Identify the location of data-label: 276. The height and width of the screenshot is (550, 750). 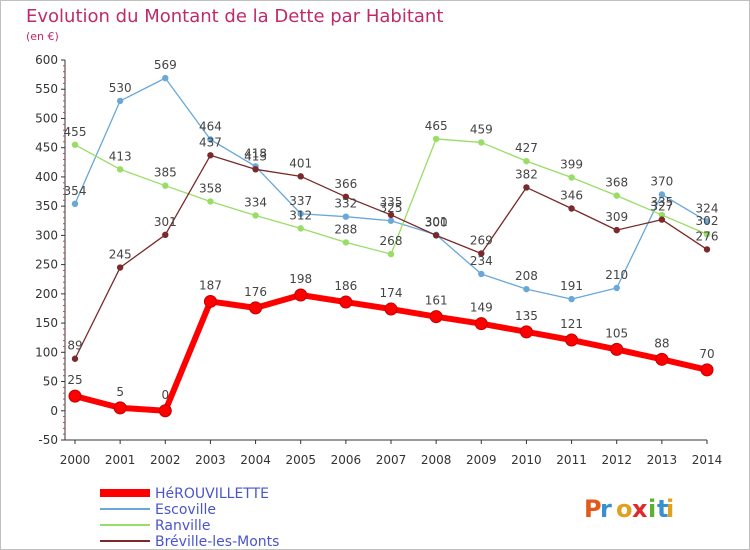
(707, 236).